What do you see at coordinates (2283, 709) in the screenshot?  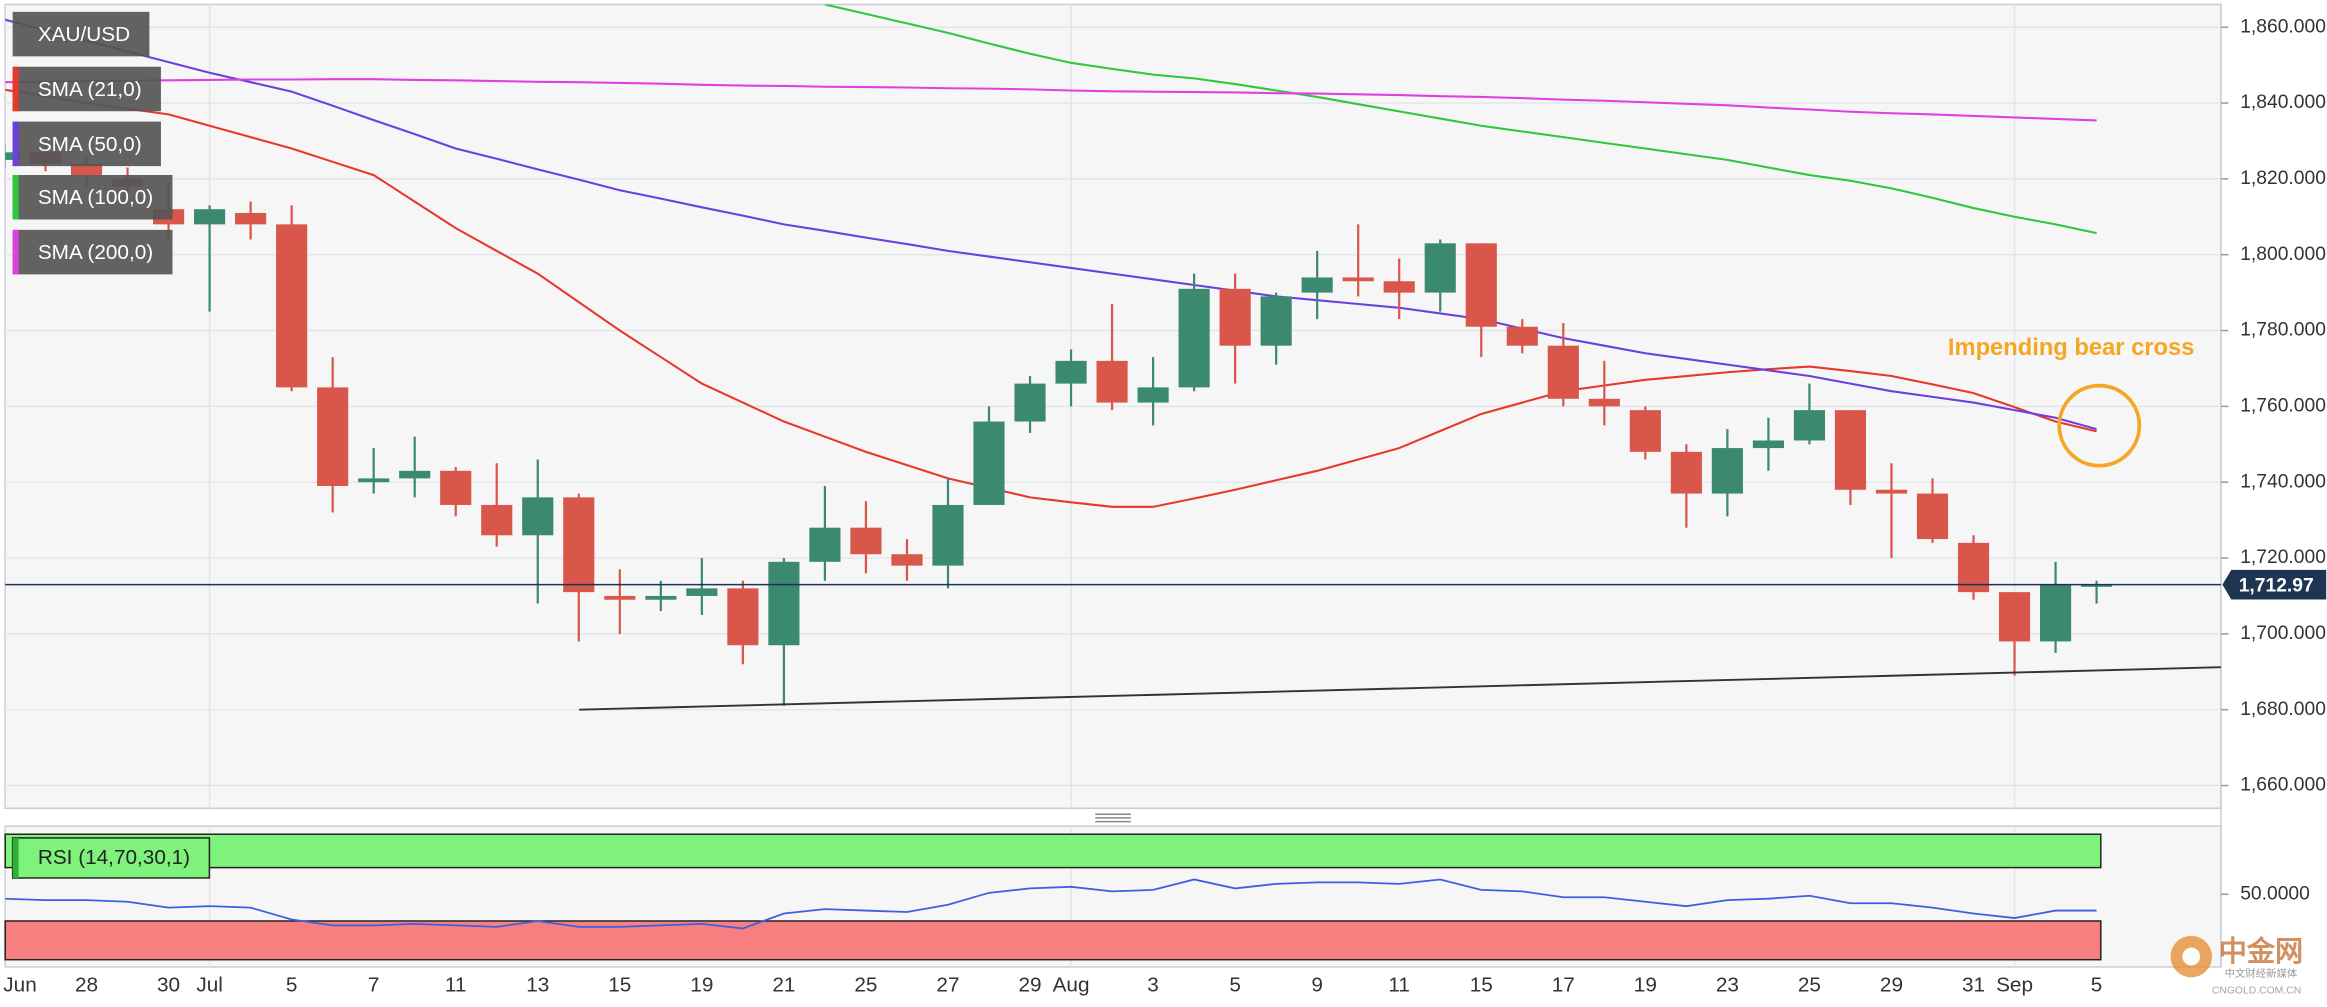 I see `y-tick-label: 1,680.000` at bounding box center [2283, 709].